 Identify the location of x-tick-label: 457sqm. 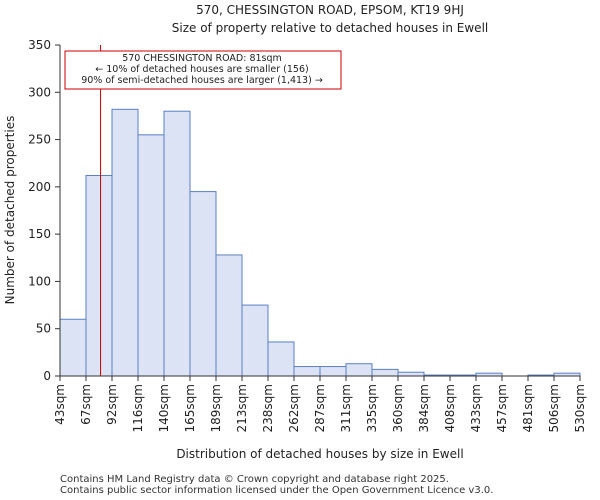
(502, 408).